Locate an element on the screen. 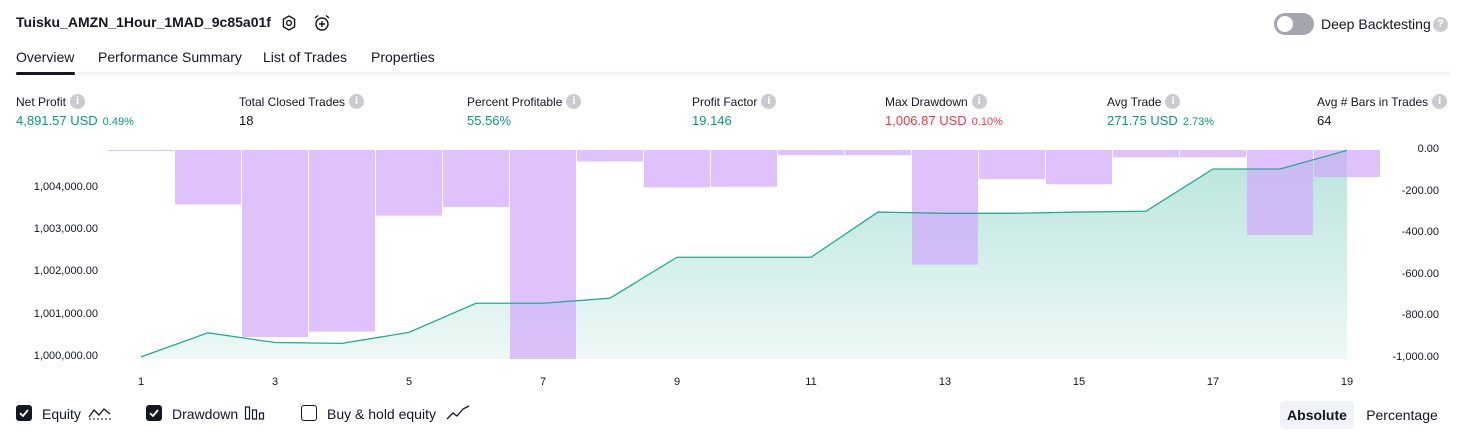 This screenshot has height=438, width=1466. x-axis-tick: 13 is located at coordinates (945, 382).